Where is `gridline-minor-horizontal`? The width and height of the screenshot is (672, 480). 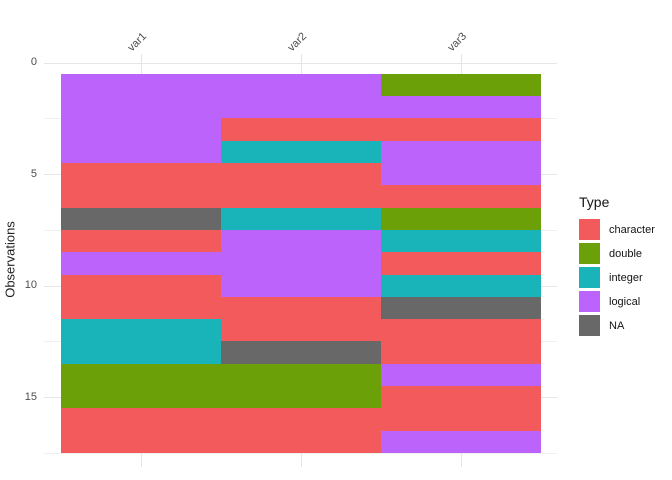 gridline-minor-horizontal is located at coordinates (300, 453).